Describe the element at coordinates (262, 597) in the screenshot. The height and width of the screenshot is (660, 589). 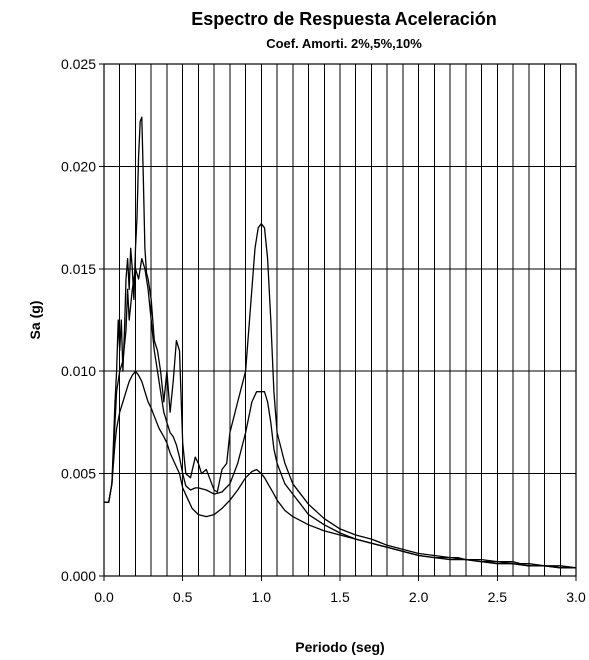
I see `x-tick-label: 1.0` at that location.